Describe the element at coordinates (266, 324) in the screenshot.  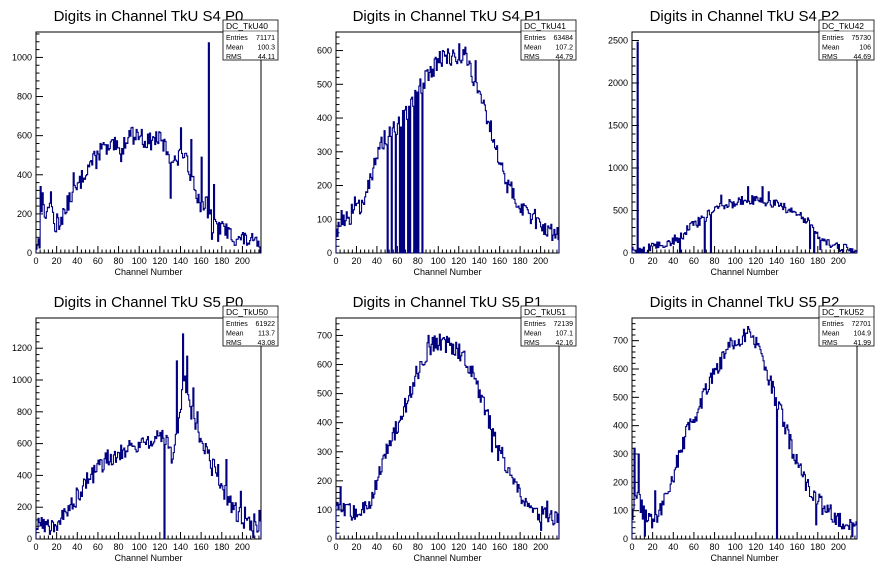
I see `stats-value: 61922` at that location.